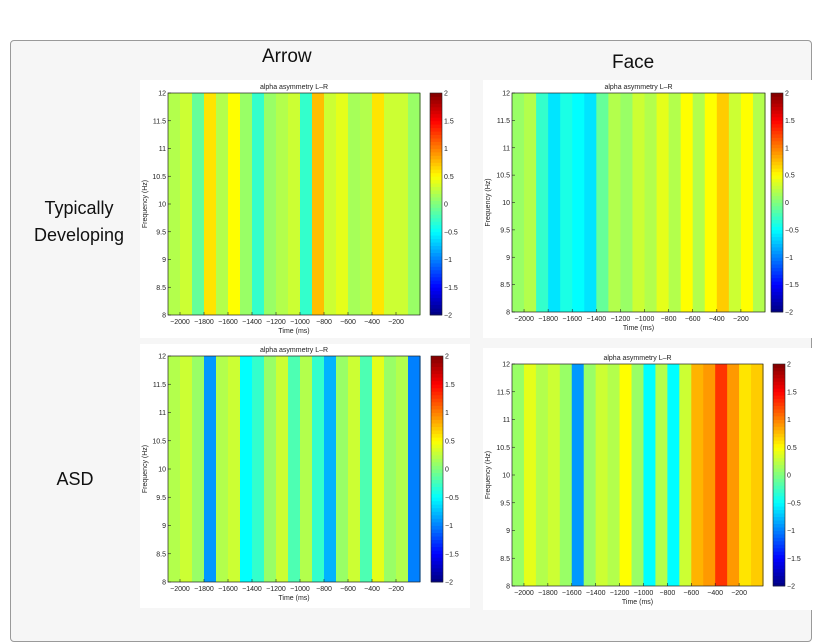 This screenshot has height=642, width=820. I want to click on colorbar-tick-label: 1, so click(447, 413).